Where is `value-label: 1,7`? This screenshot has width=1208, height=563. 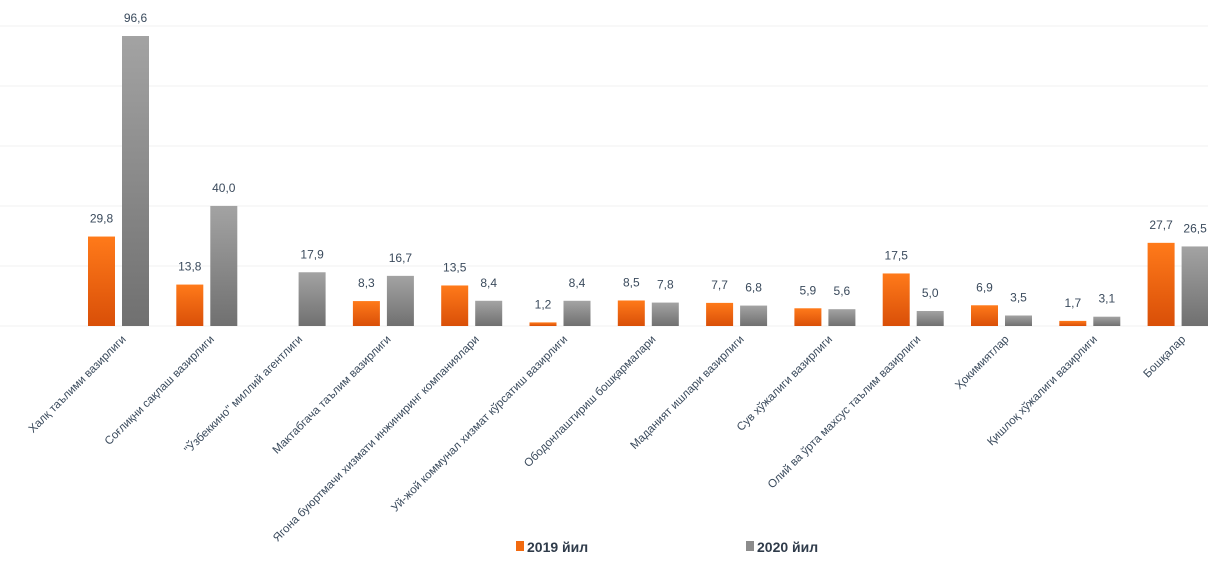 value-label: 1,7 is located at coordinates (1072, 303).